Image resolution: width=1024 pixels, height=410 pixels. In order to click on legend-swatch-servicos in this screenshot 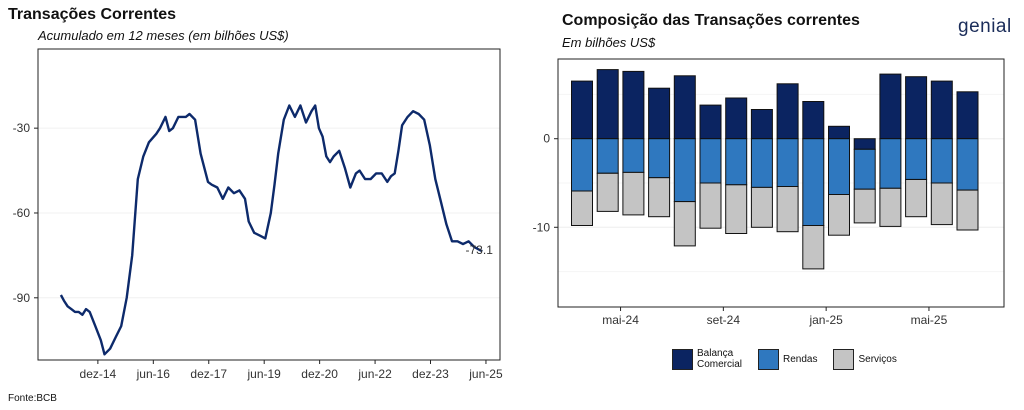, I will do `click(844, 359)`.